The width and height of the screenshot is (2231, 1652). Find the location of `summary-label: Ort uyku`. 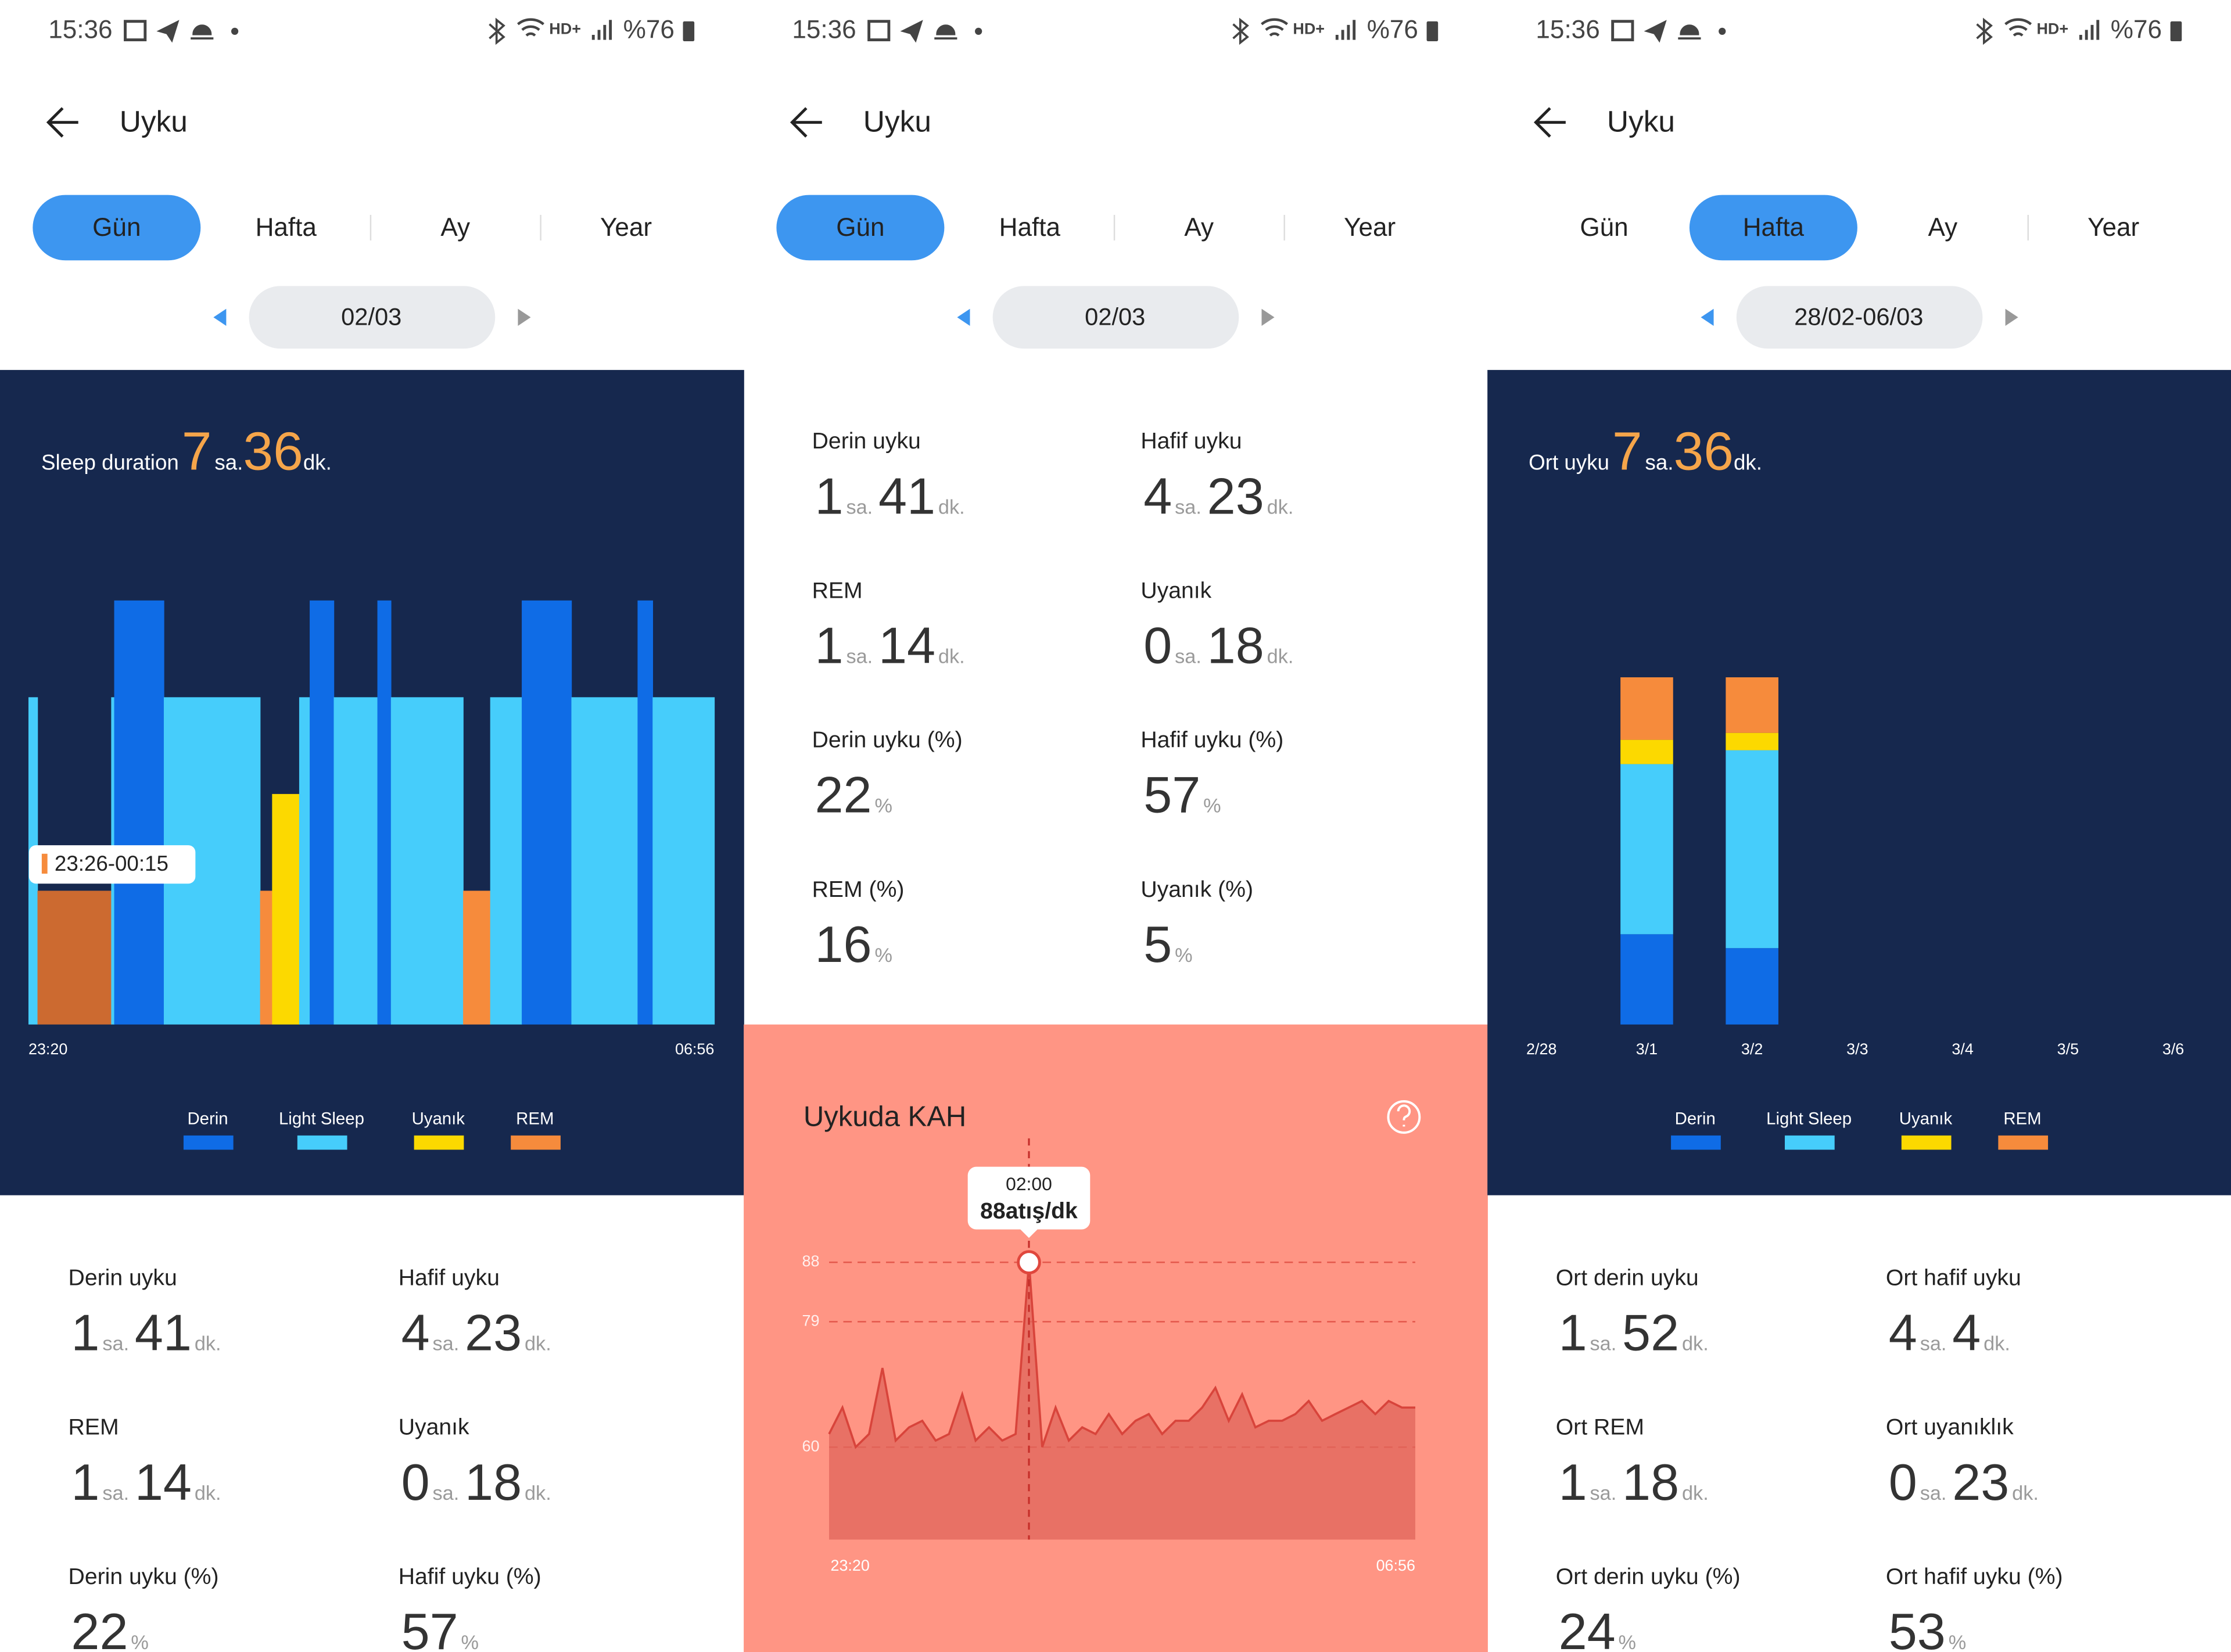

summary-label: Ort uyku is located at coordinates (1569, 462).